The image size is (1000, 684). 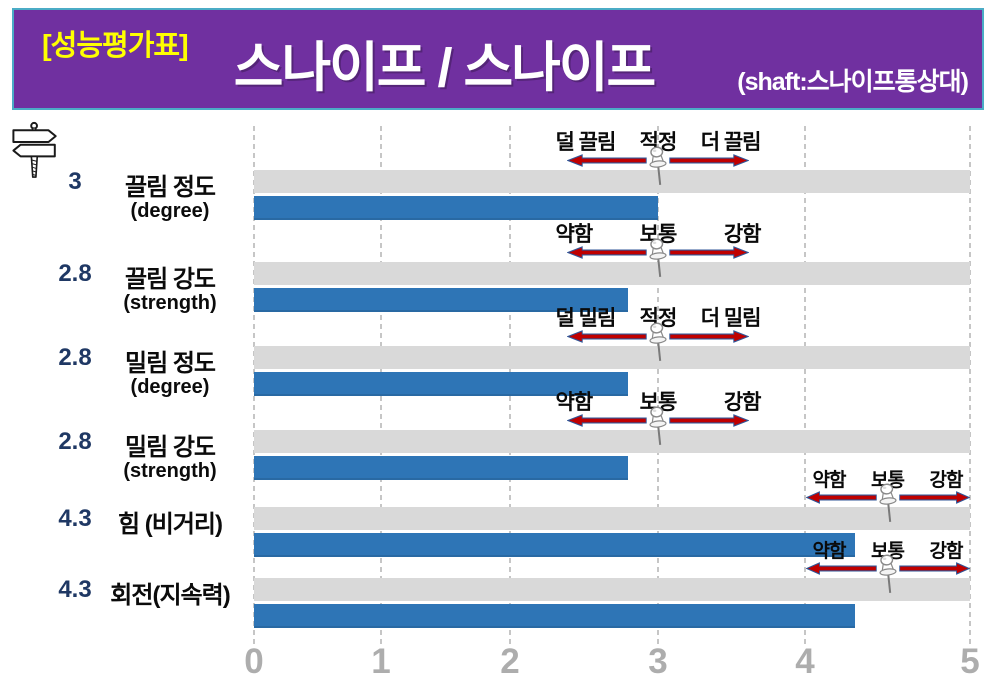 What do you see at coordinates (170, 363) in the screenshot?
I see `row-label: 밀림 정도` at bounding box center [170, 363].